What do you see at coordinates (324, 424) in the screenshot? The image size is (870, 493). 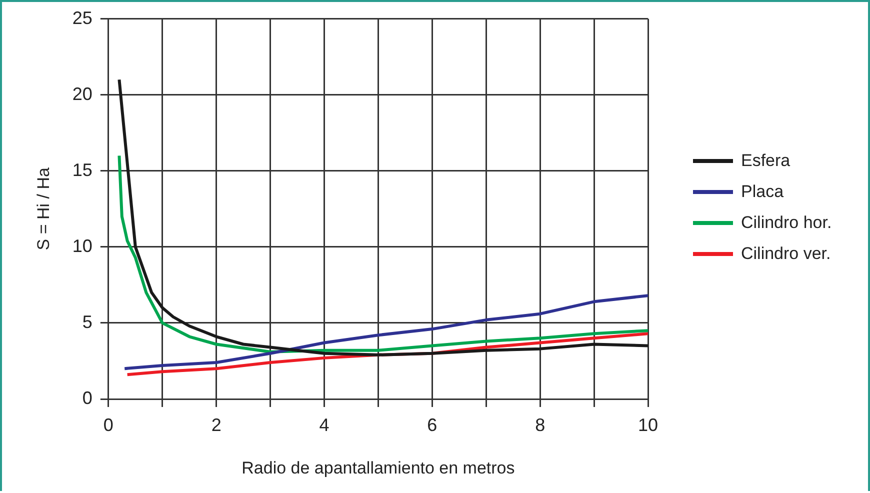 I see `x-tick-label: 4` at bounding box center [324, 424].